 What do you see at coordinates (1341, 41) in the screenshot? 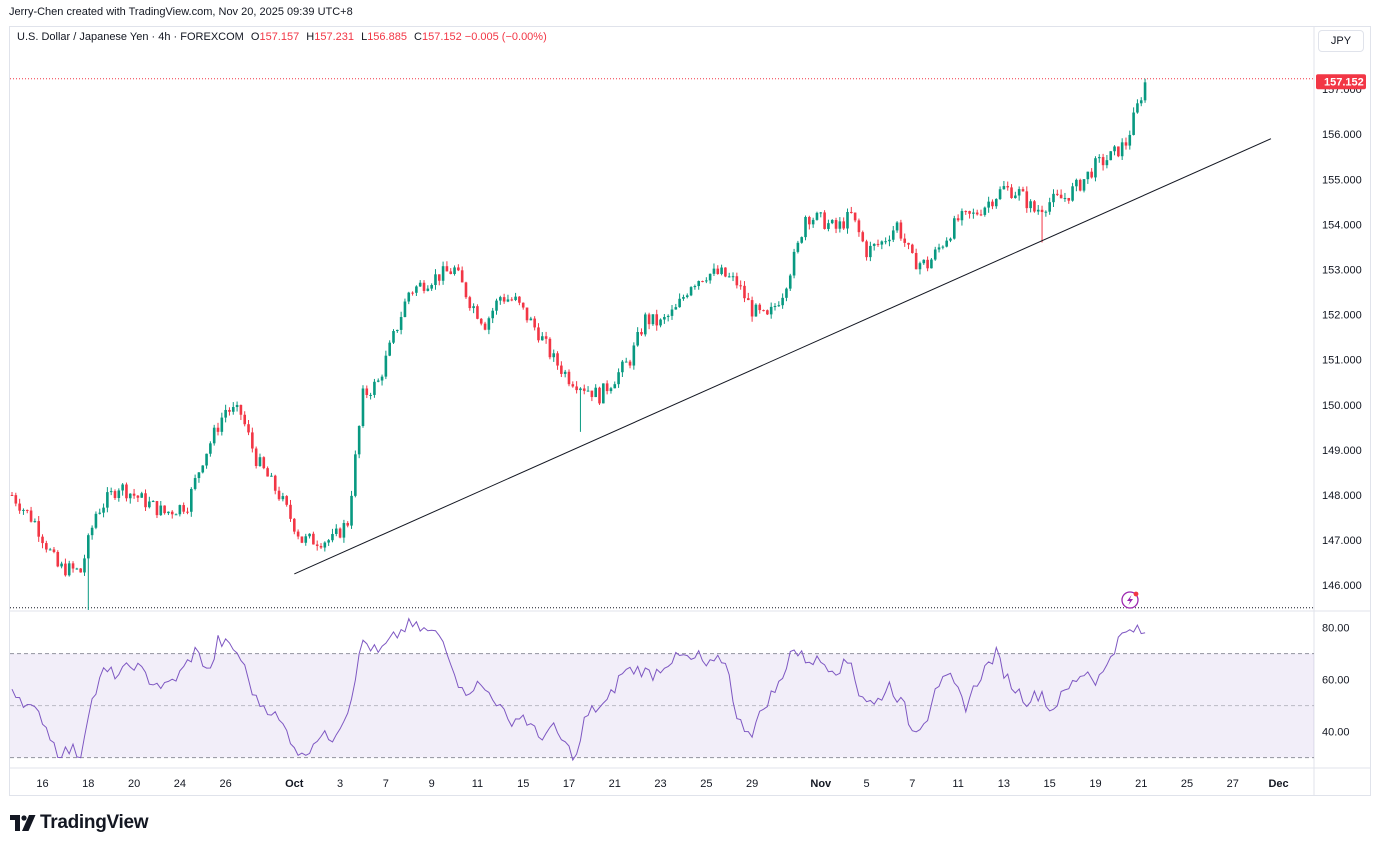
I see `currency-button: JPY` at bounding box center [1341, 41].